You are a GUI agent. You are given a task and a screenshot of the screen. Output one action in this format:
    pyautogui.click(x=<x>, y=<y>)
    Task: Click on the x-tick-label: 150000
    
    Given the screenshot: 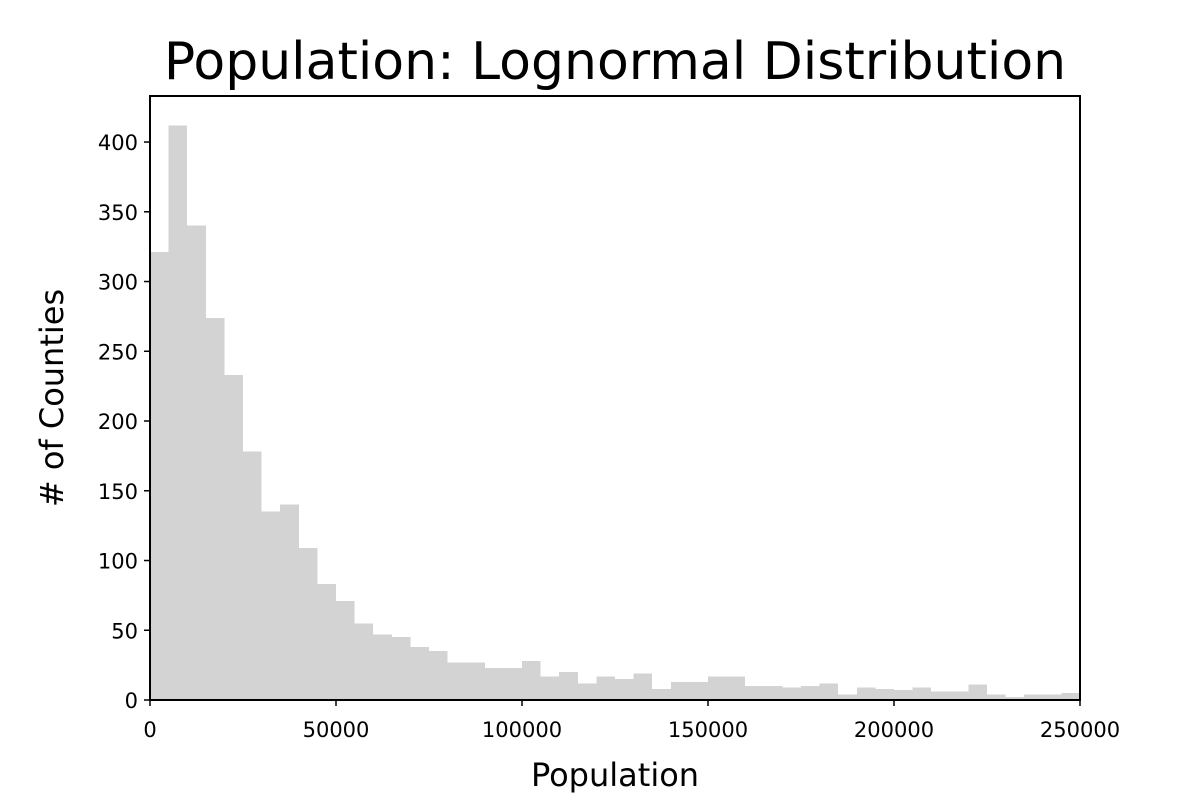 What is the action you would take?
    pyautogui.click(x=708, y=730)
    